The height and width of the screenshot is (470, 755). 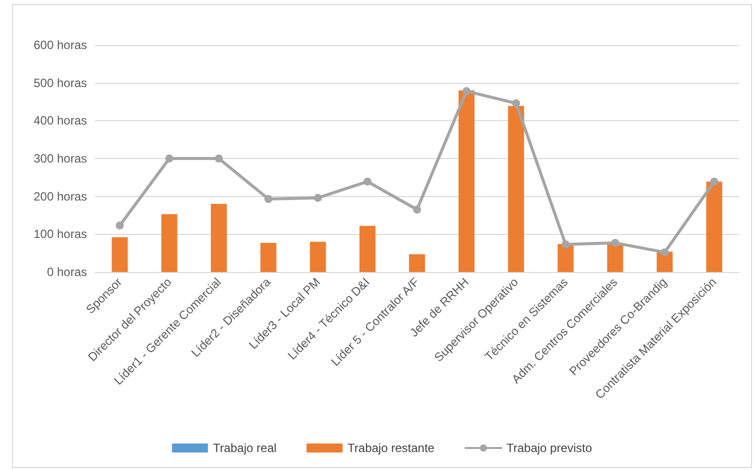 I want to click on y-tick-label: 600 horas, so click(x=60, y=45).